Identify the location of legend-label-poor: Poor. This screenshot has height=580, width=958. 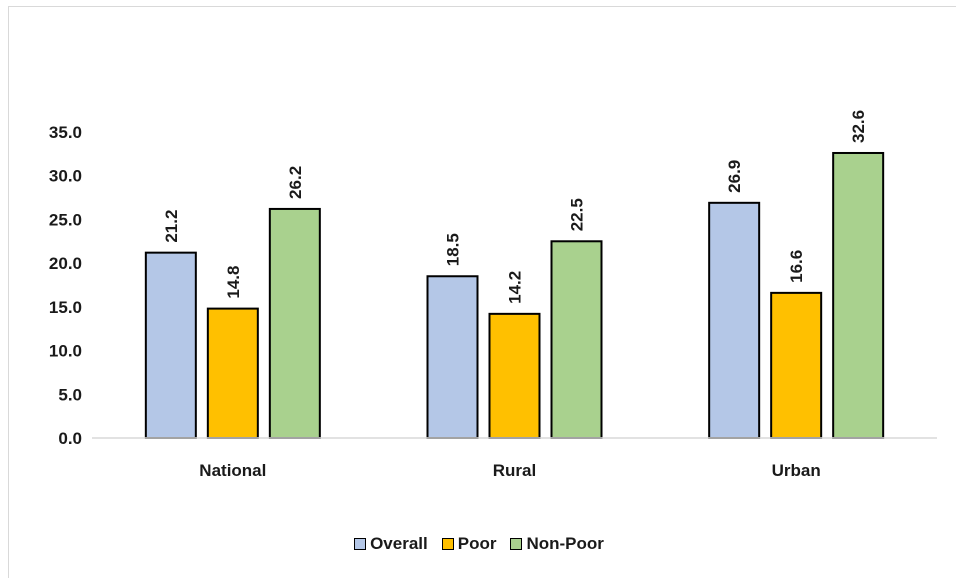
(477, 543).